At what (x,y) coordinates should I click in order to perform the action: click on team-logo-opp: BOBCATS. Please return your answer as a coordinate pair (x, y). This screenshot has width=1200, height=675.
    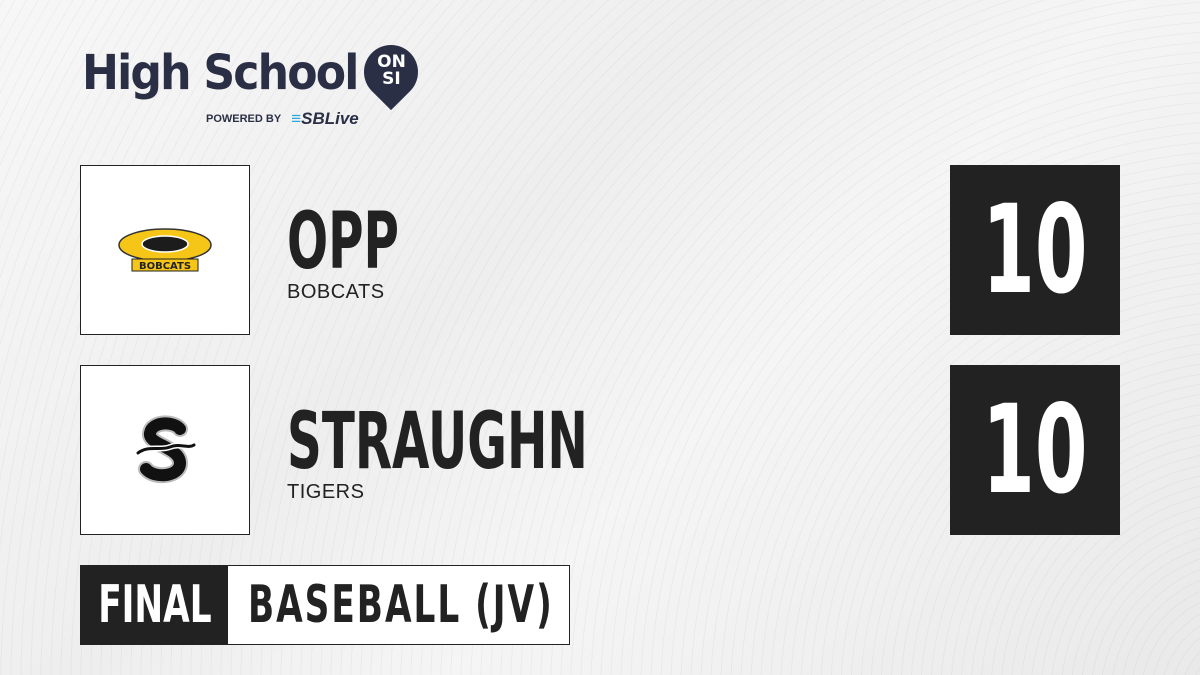
    Looking at the image, I should click on (165, 250).